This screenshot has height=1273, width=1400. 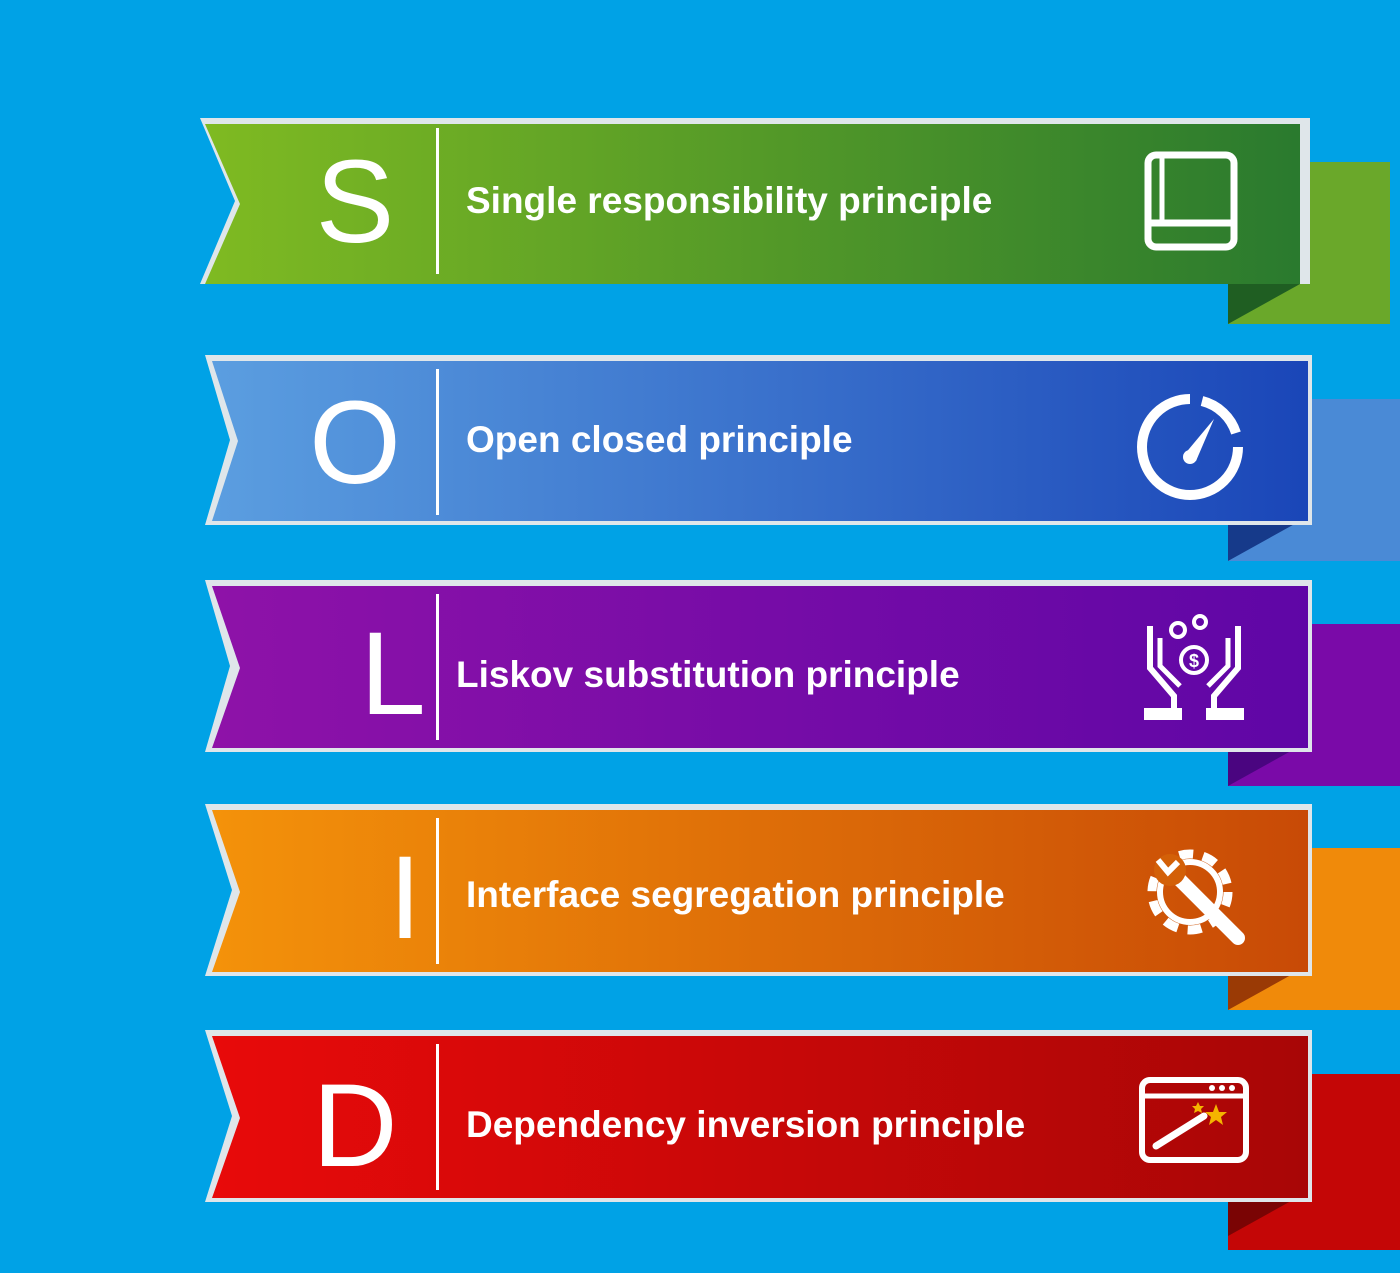 What do you see at coordinates (708, 674) in the screenshot?
I see `principle-label: Liskov substitution principle` at bounding box center [708, 674].